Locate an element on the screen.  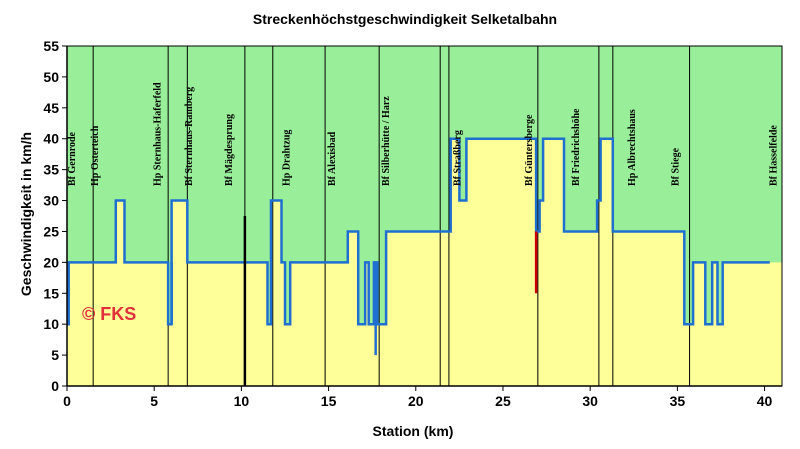
watermark: © FKS is located at coordinates (109, 314).